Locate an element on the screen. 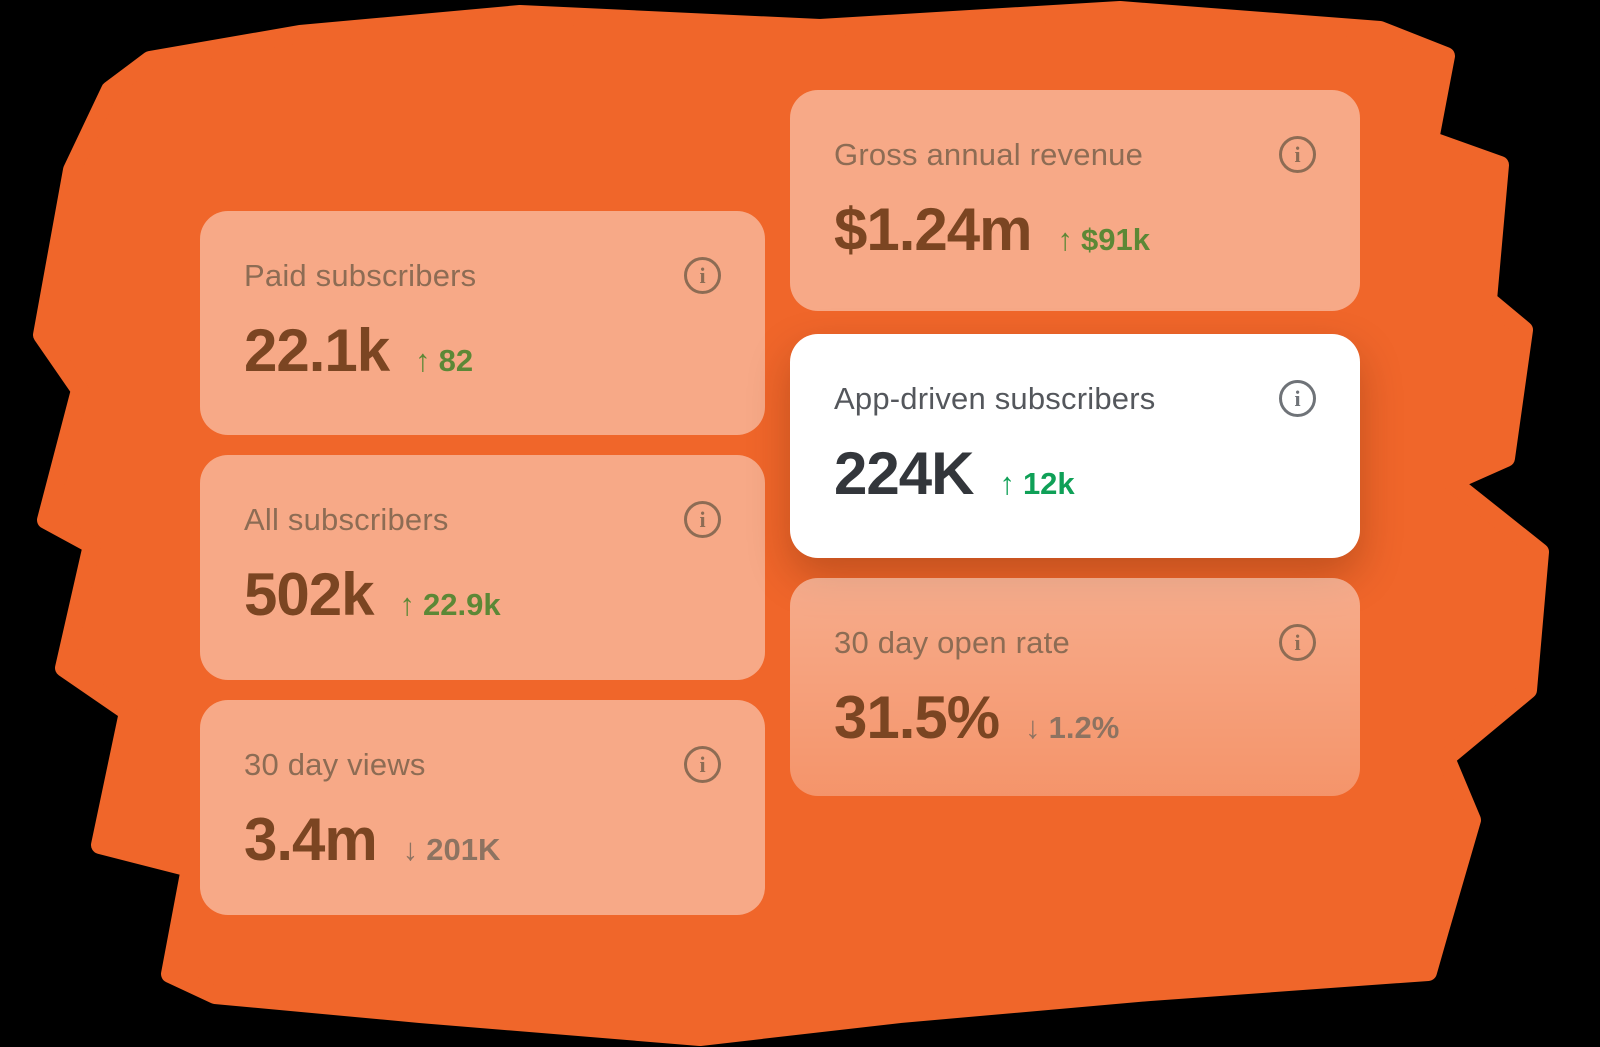 The width and height of the screenshot is (1600, 1047). metric-delta: ↓ 1.2% is located at coordinates (1072, 728).